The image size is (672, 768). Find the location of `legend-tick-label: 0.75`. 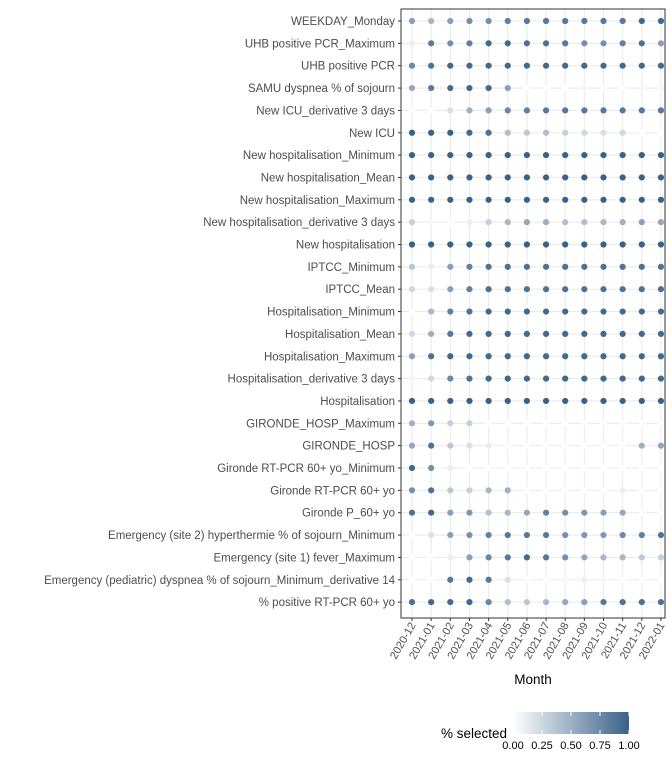

legend-tick-label: 0.75 is located at coordinates (599, 746).